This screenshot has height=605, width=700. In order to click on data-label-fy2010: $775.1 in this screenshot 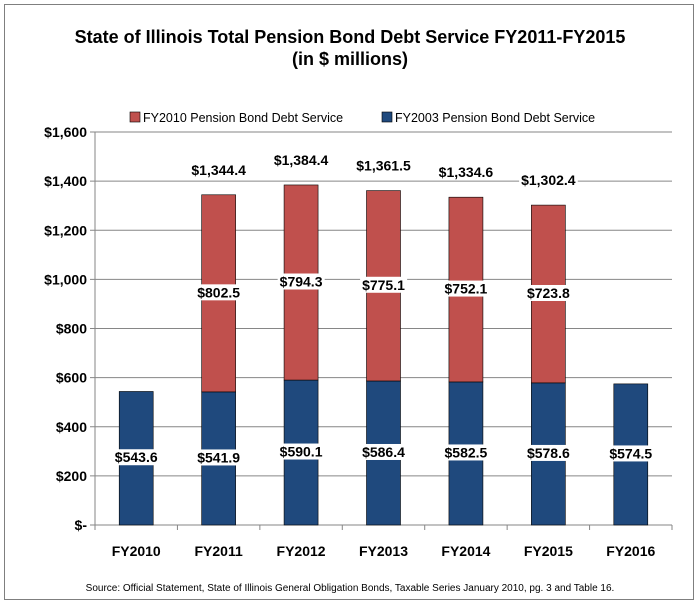, I will do `click(383, 285)`.